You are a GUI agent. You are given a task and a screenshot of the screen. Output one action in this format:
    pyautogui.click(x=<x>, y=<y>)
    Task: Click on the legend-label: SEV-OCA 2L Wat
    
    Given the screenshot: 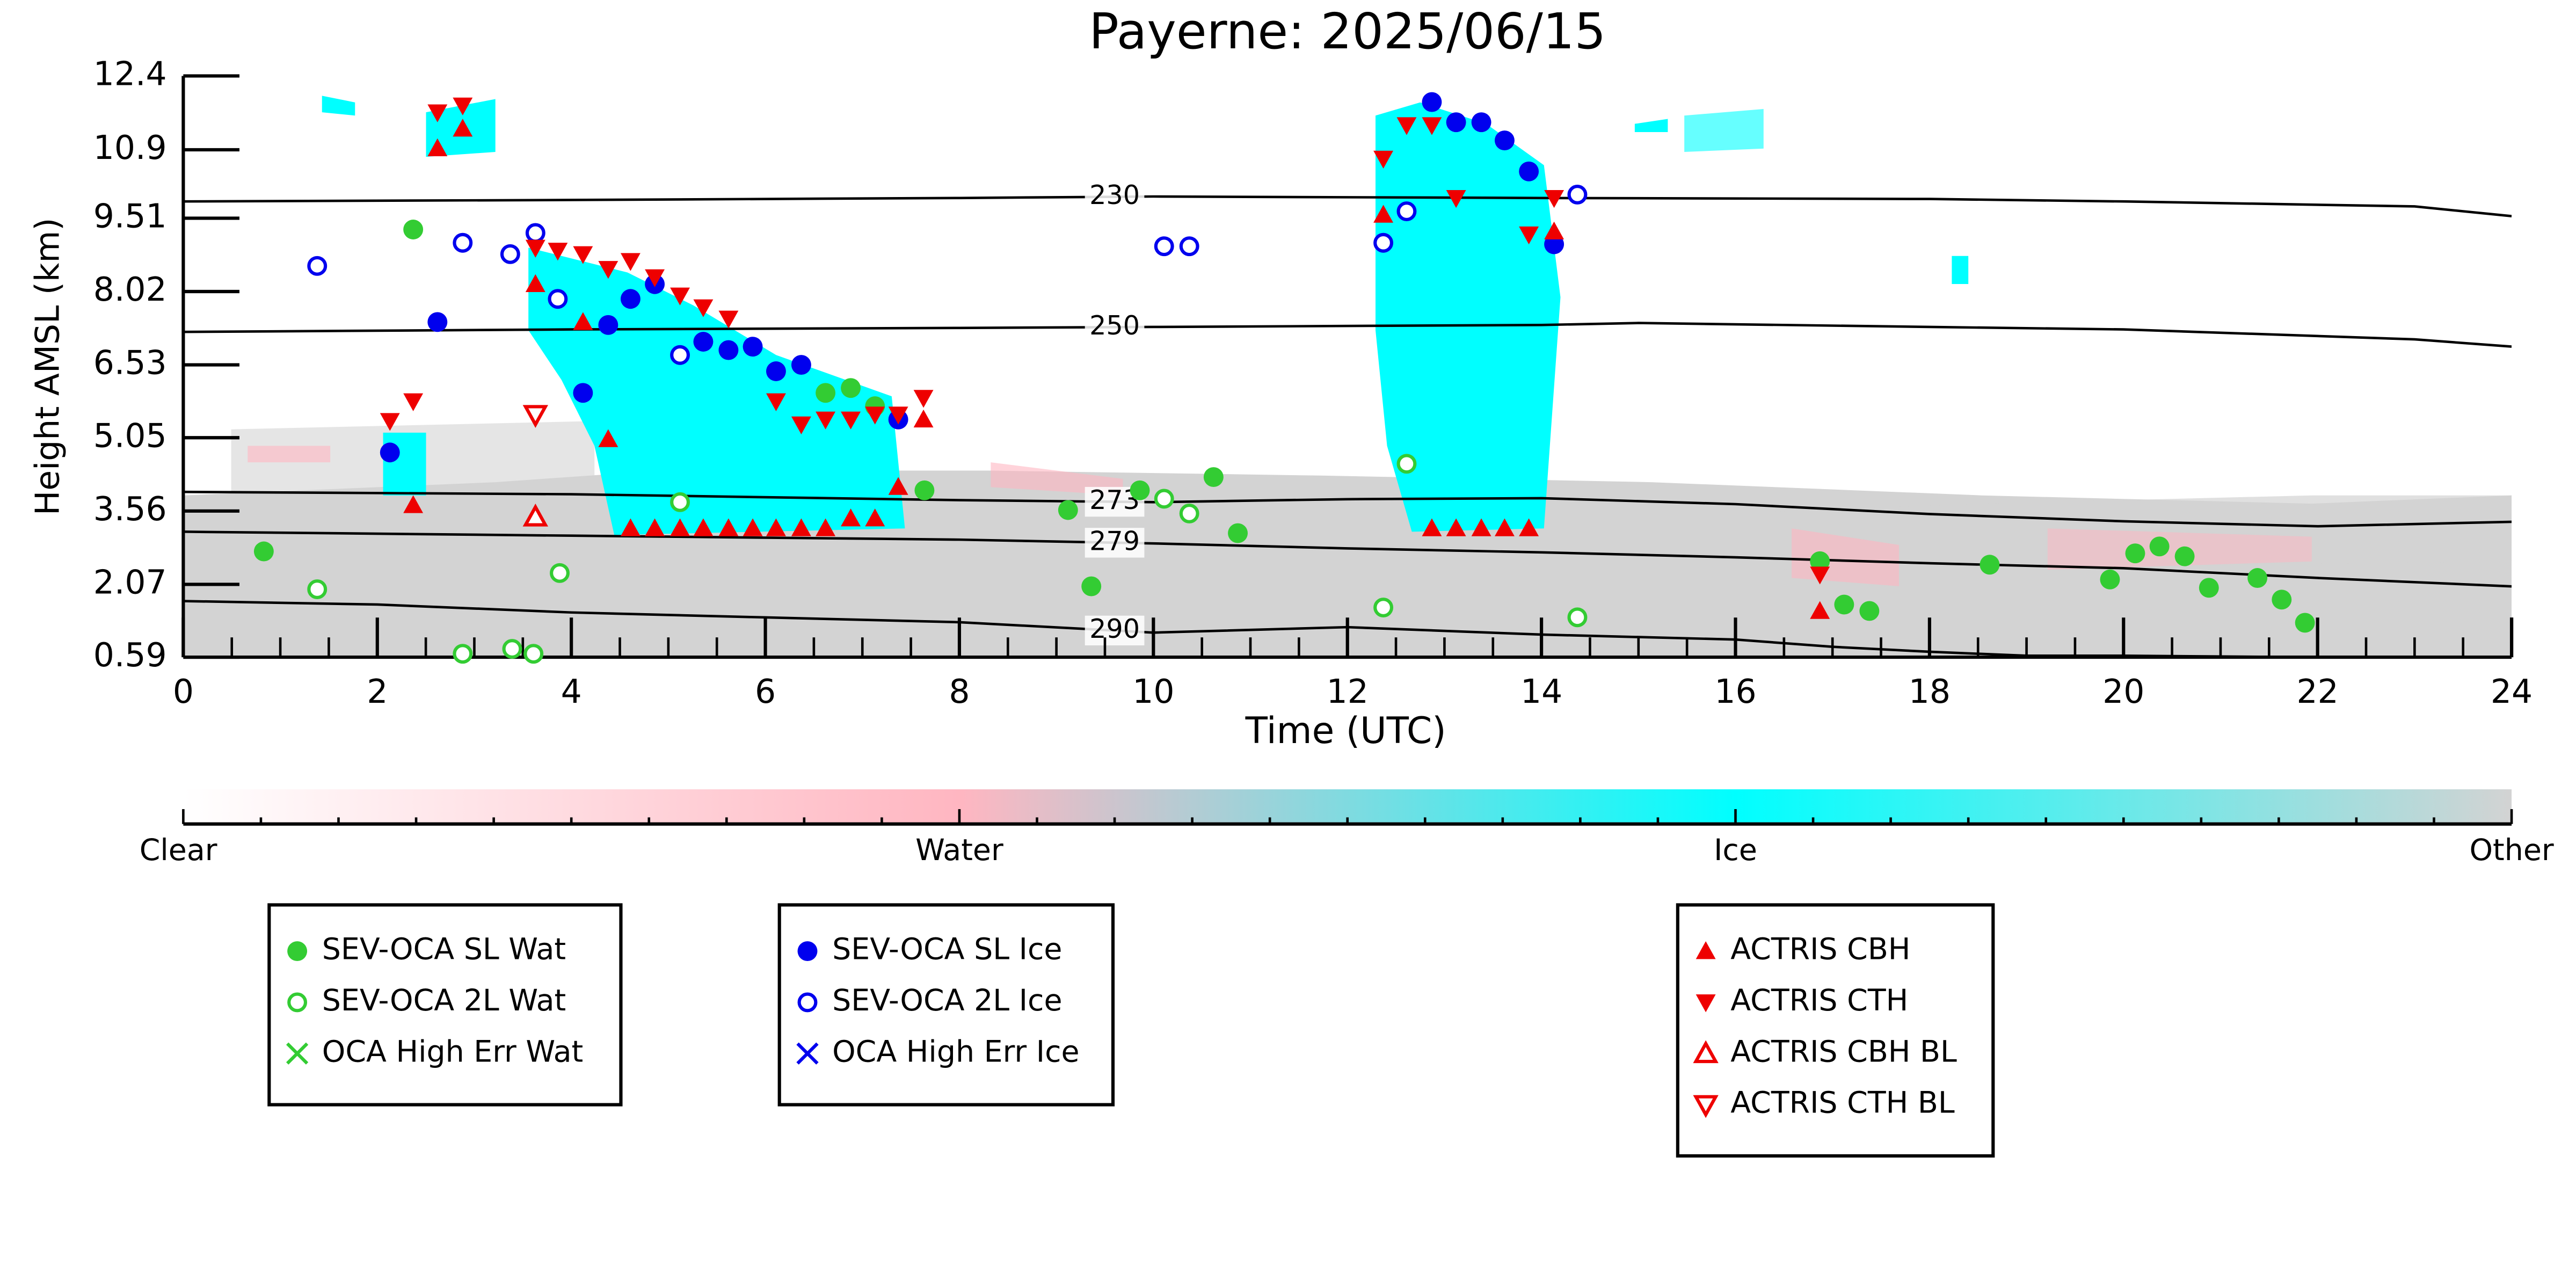 What is the action you would take?
    pyautogui.click(x=444, y=1001)
    